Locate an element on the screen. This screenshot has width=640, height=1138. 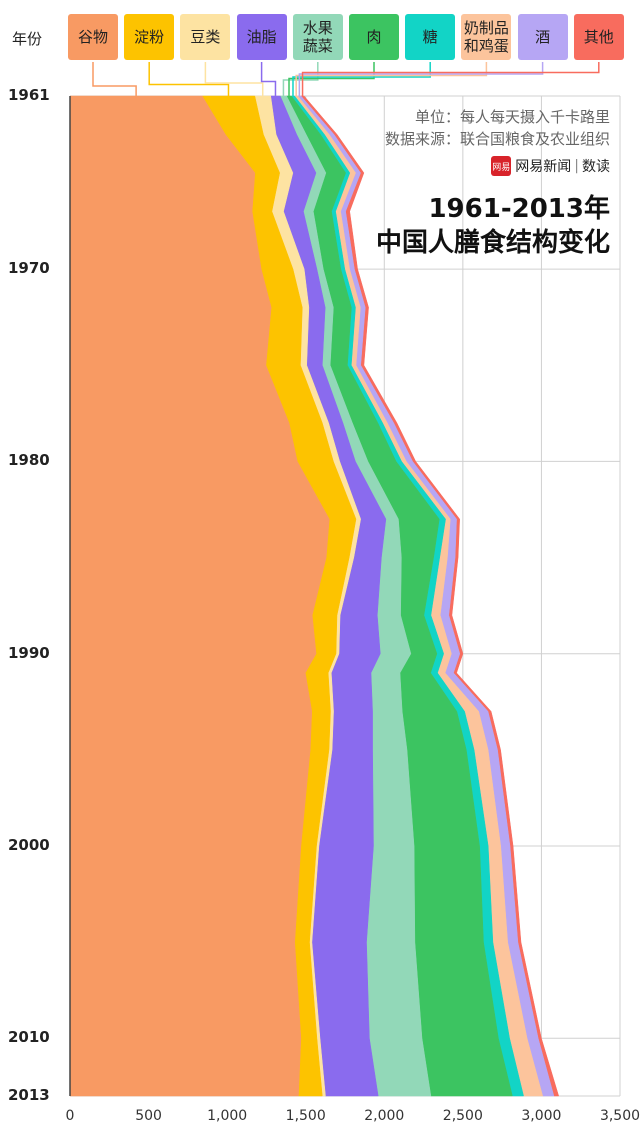
legend-item: 酒 is located at coordinates (542, 37).